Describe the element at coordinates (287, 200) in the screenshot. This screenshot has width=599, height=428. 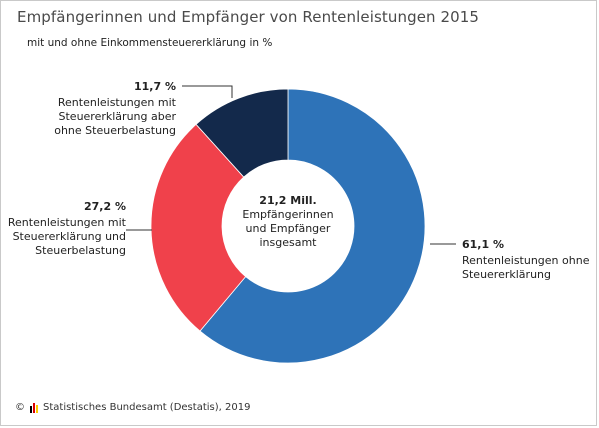
I see `center-total-label: 21,2 Mill.` at that location.